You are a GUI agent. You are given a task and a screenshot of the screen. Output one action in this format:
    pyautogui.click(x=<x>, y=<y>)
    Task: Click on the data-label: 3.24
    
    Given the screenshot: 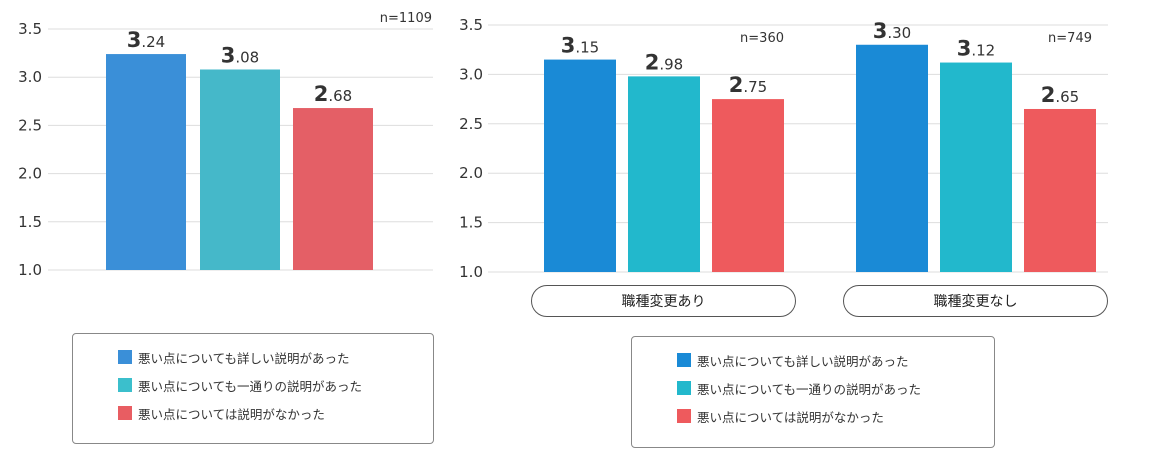 What is the action you would take?
    pyautogui.click(x=146, y=40)
    